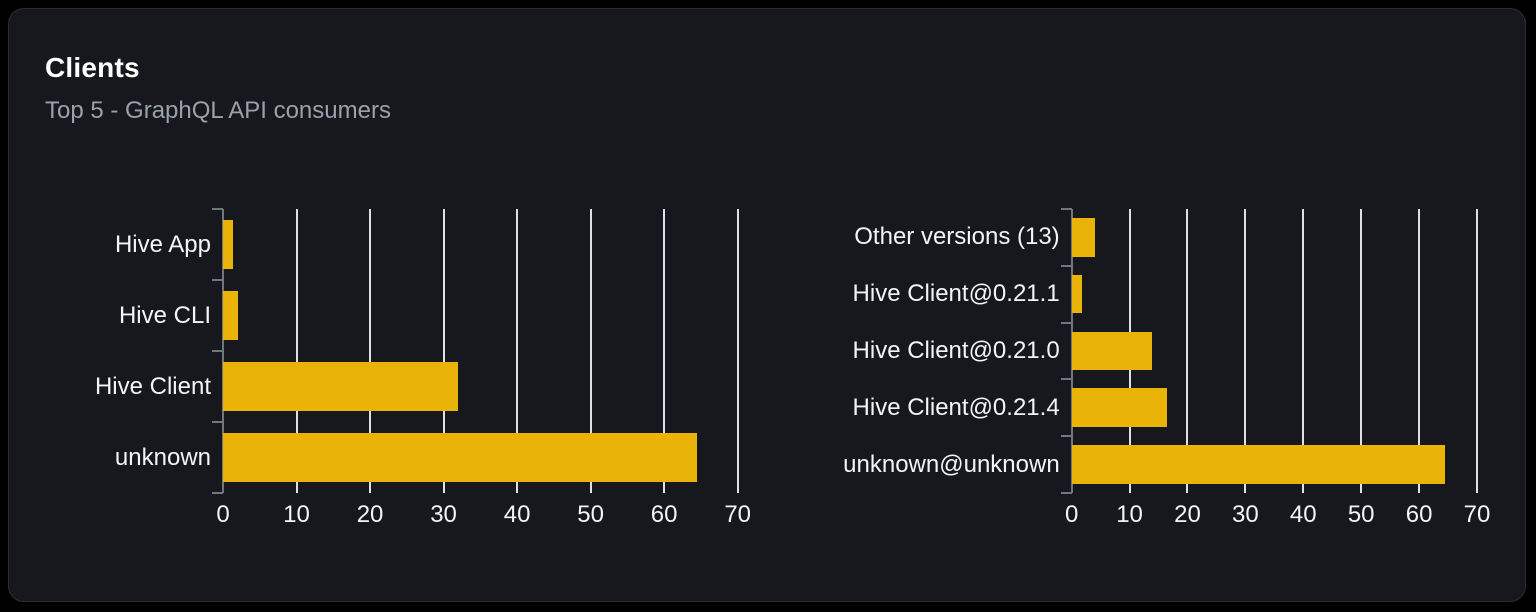  What do you see at coordinates (164, 315) in the screenshot?
I see `category-label: Hive CLI` at bounding box center [164, 315].